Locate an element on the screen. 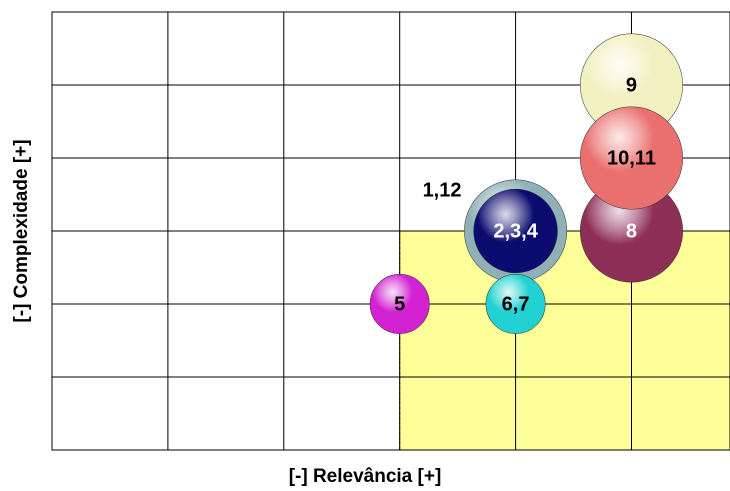  x-axis-label: [-] Relevância [+] is located at coordinates (365, 476).